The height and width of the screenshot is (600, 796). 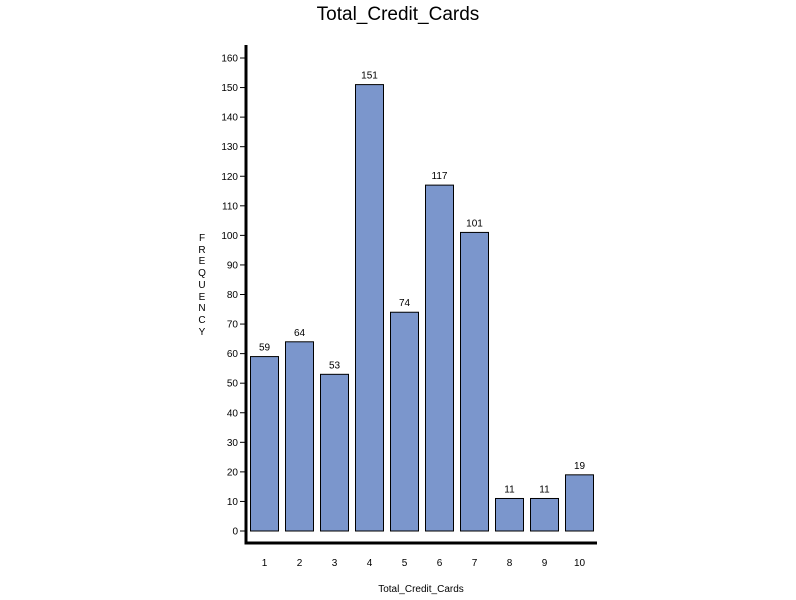 What do you see at coordinates (421, 589) in the screenshot?
I see `x-axis-label: Total_Credit_Cards` at bounding box center [421, 589].